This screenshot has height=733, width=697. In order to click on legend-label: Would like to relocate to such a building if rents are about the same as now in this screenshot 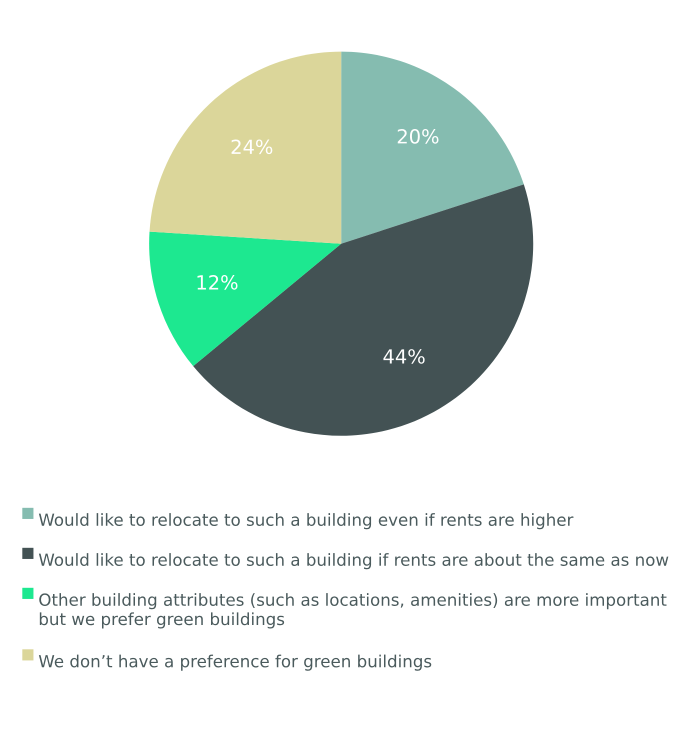, I will do `click(353, 561)`.